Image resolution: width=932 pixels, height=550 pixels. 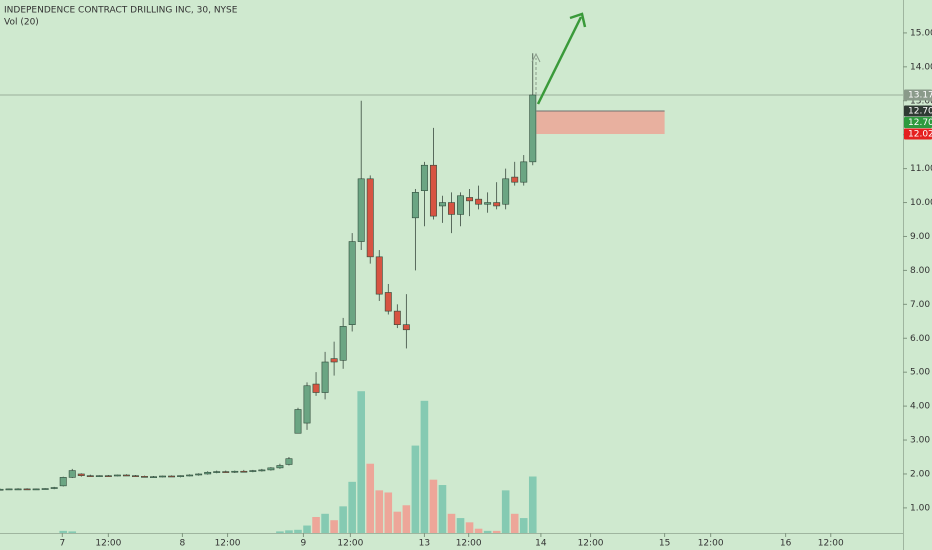 I want to click on y-tick-label: 9.00, so click(x=920, y=237).